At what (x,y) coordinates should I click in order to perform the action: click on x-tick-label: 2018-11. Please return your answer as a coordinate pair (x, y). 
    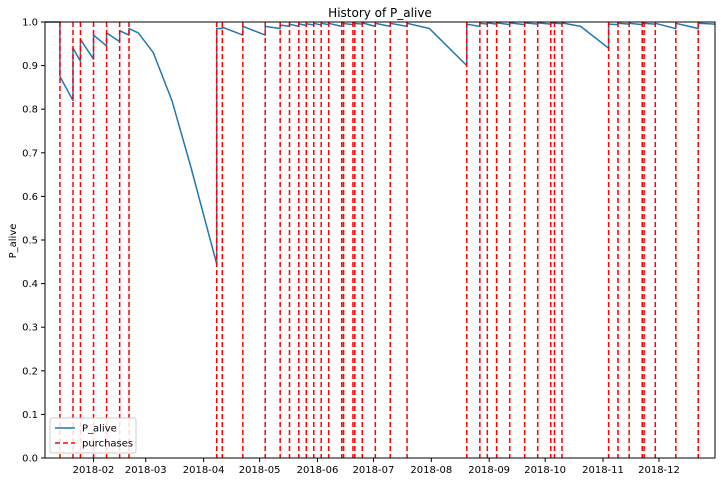
    Looking at the image, I should click on (603, 470).